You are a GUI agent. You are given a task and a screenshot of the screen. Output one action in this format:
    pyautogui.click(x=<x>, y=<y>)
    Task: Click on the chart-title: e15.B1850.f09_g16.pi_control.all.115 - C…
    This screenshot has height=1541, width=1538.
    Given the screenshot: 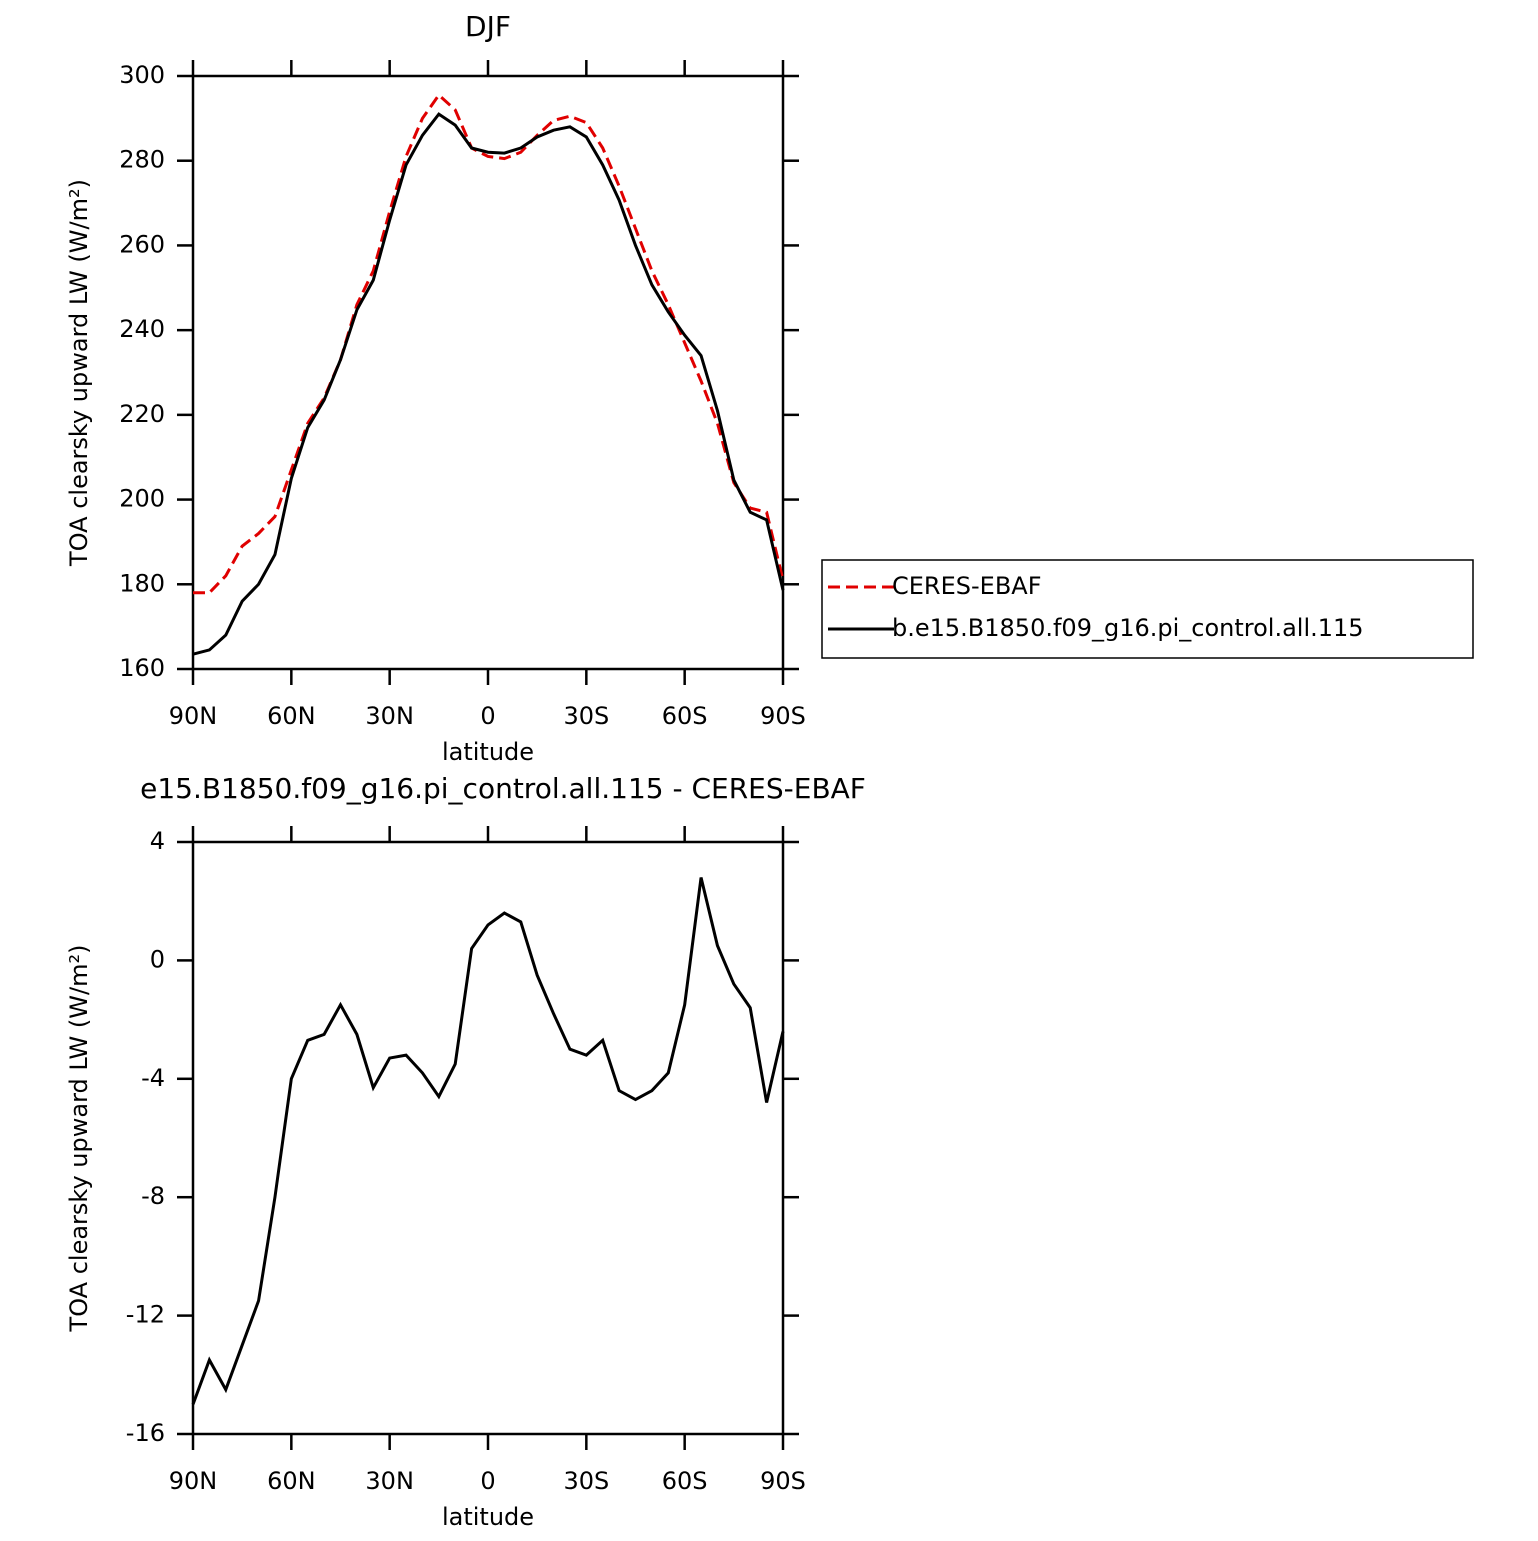 What is the action you would take?
    pyautogui.click(x=503, y=788)
    